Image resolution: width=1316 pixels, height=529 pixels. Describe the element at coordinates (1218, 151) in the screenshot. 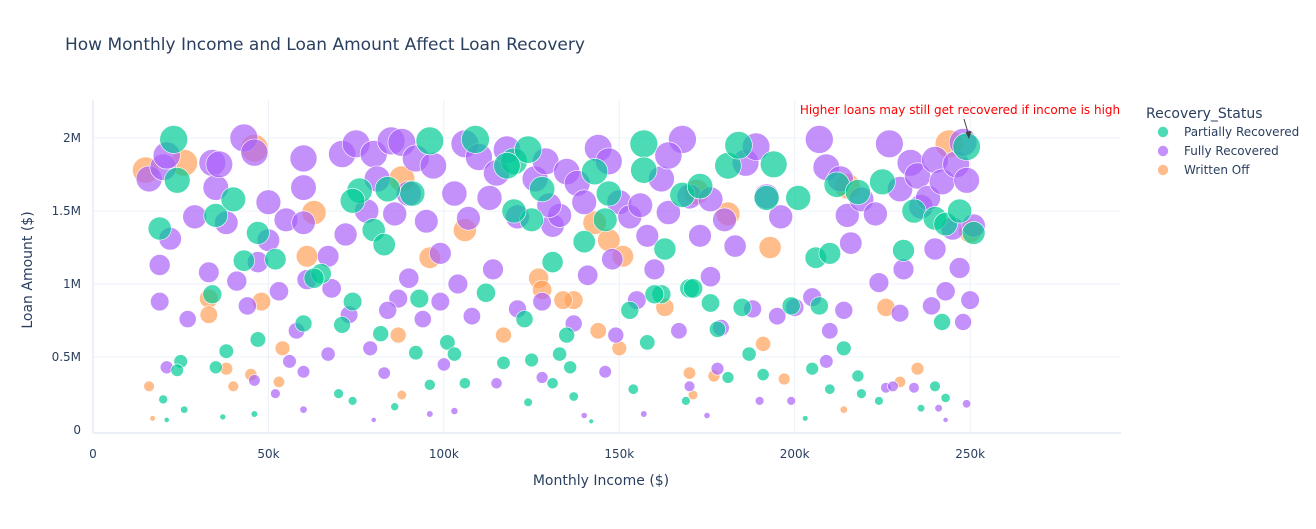

I see `legend-item: Fully Recovered` at that location.